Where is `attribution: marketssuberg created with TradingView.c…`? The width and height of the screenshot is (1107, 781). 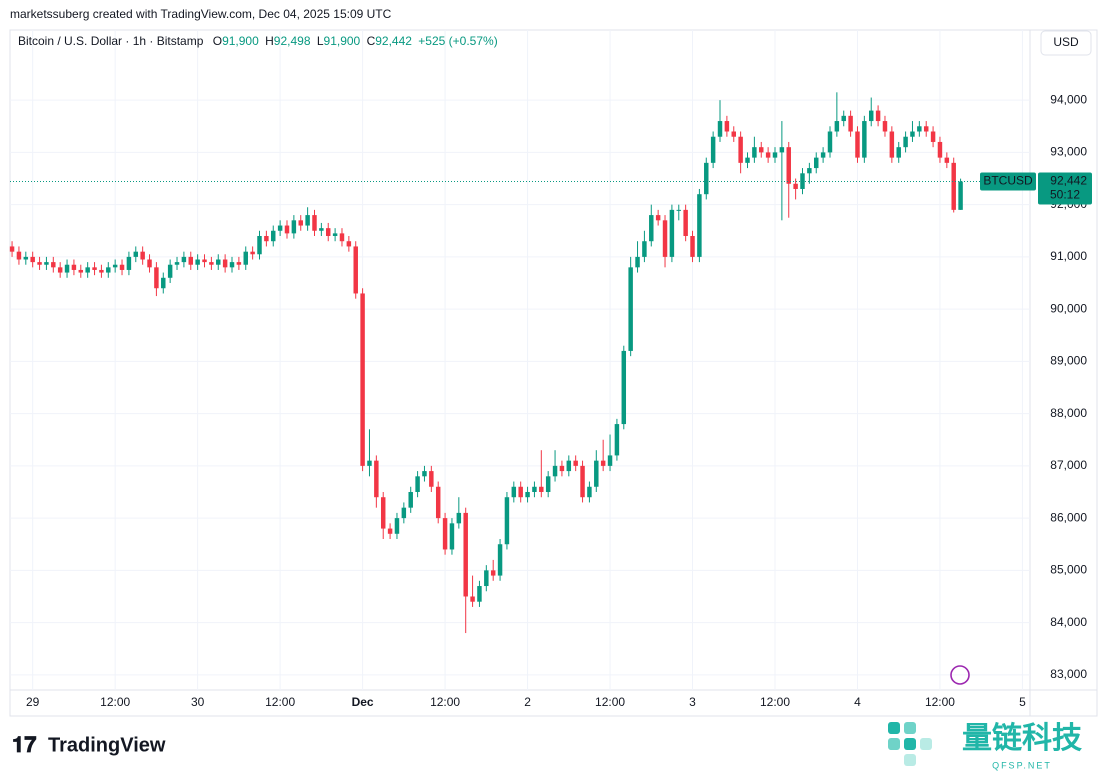 attribution: marketssuberg created with TradingView.c… is located at coordinates (201, 14).